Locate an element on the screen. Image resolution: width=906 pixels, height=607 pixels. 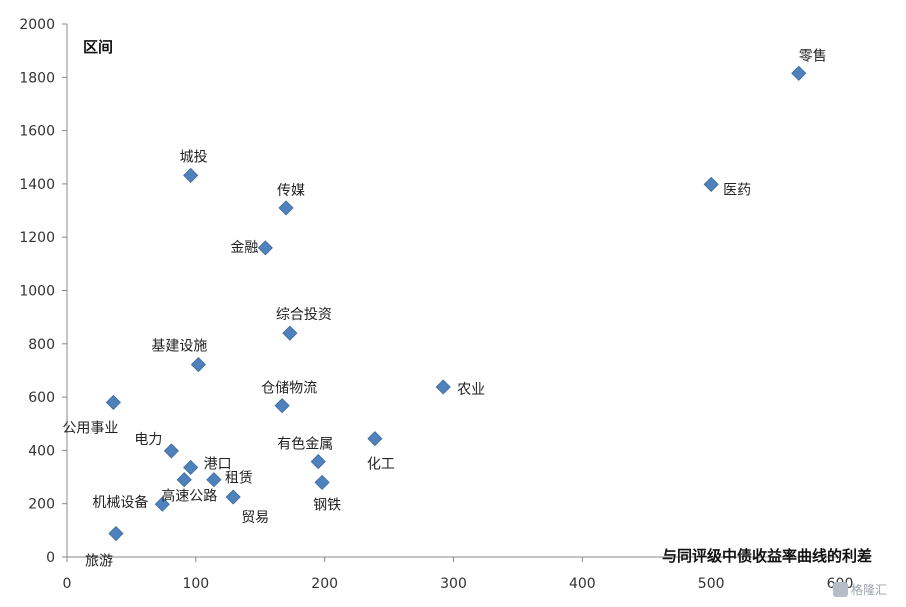
data-label-旅游: 旅游 is located at coordinates (99, 562).